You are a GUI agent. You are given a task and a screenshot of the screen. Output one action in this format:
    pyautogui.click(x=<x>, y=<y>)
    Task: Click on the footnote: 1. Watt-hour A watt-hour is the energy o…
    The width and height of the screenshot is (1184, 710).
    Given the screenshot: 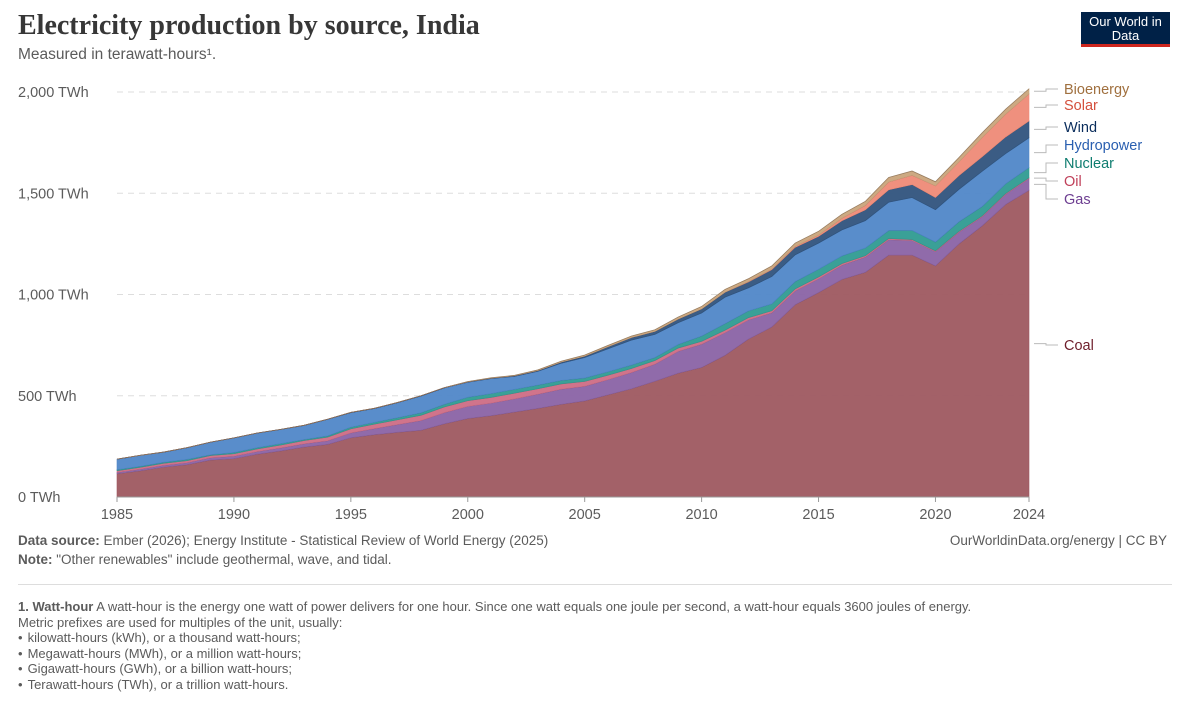 What is the action you would take?
    pyautogui.click(x=588, y=645)
    